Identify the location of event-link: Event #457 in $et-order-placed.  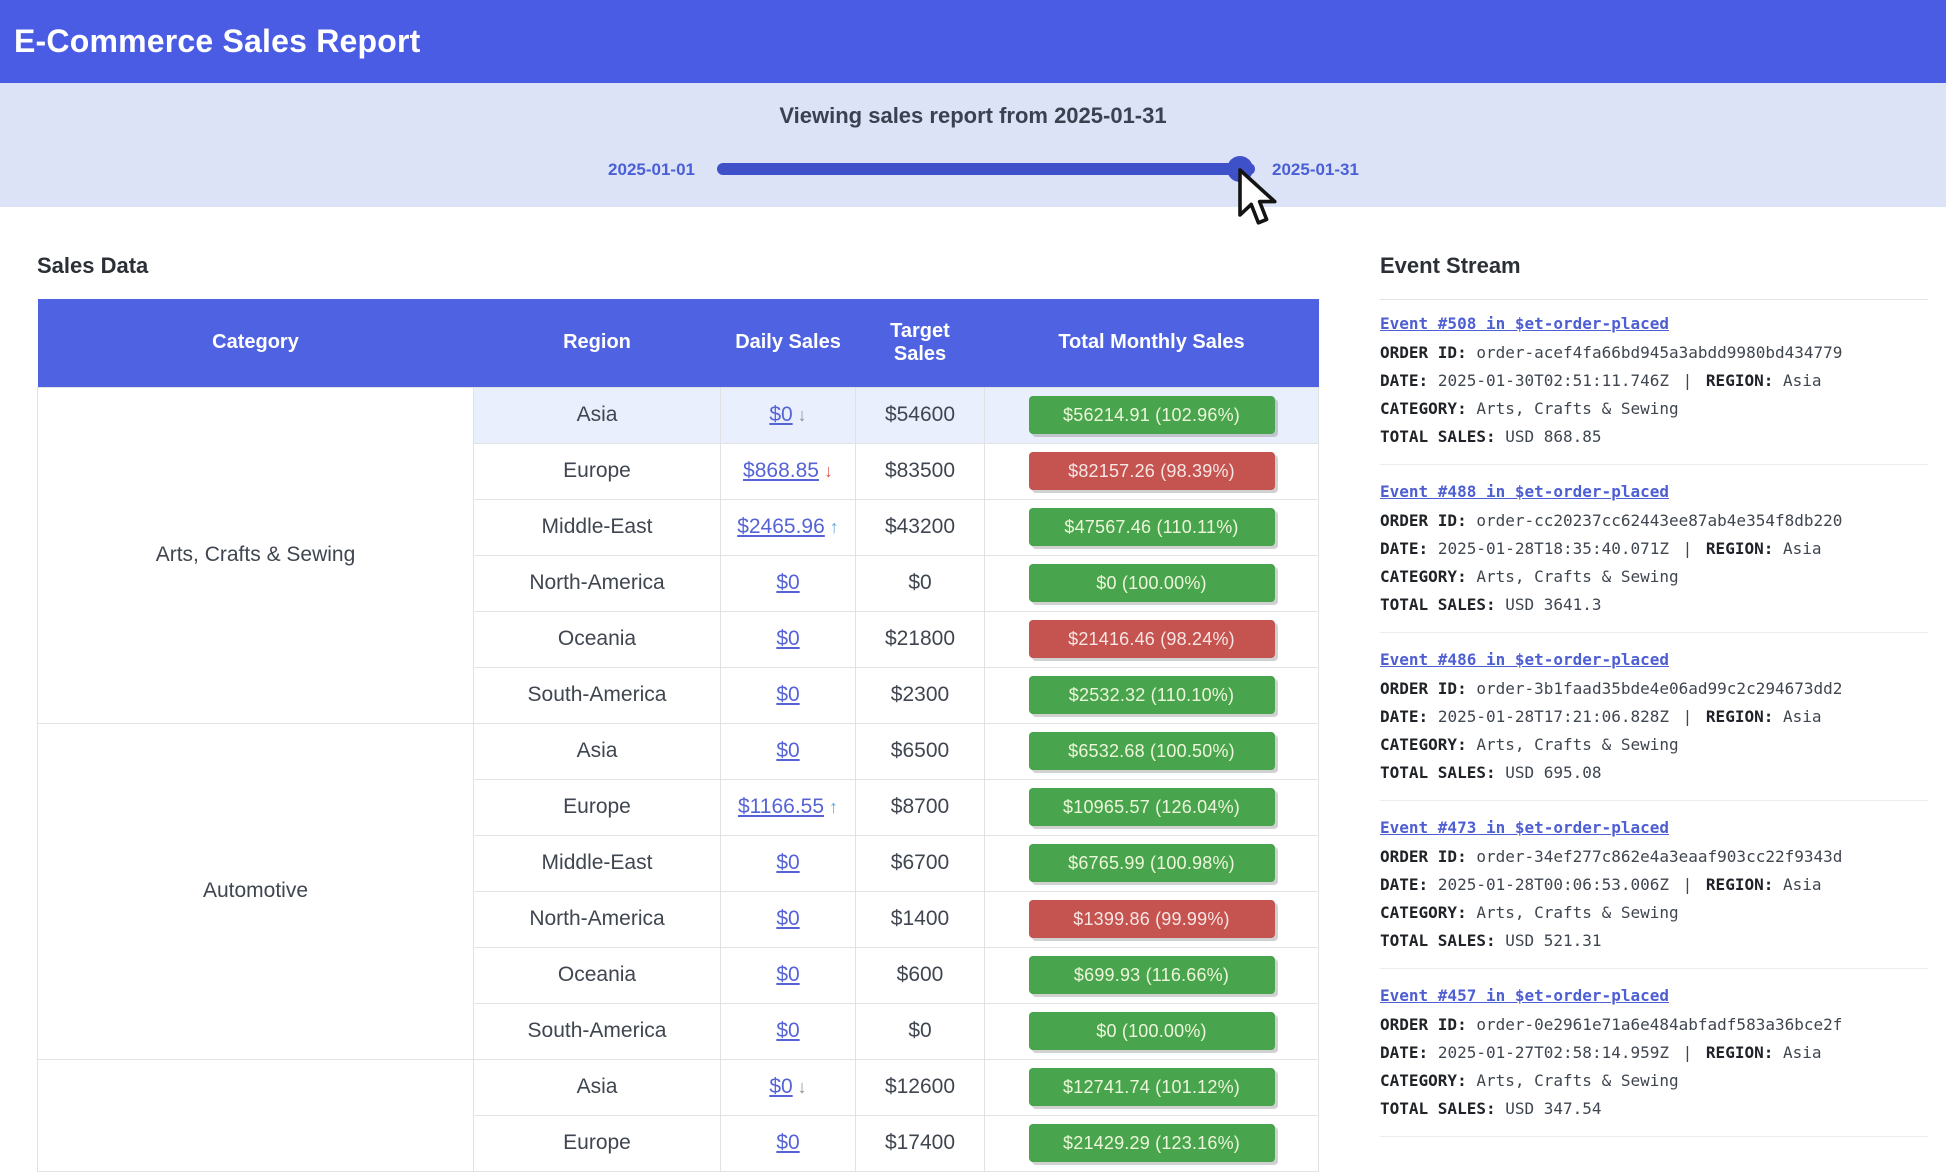
(1524, 995).